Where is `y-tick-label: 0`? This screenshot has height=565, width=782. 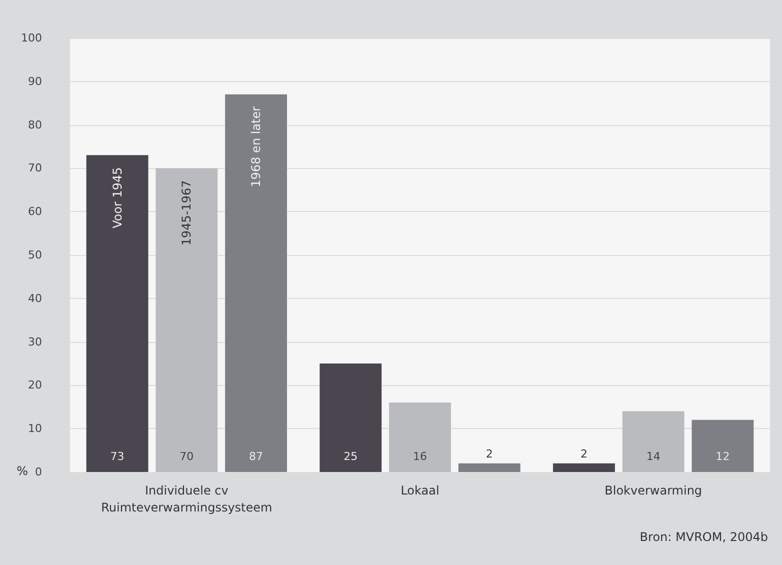
y-tick-label: 0 is located at coordinates (38, 472).